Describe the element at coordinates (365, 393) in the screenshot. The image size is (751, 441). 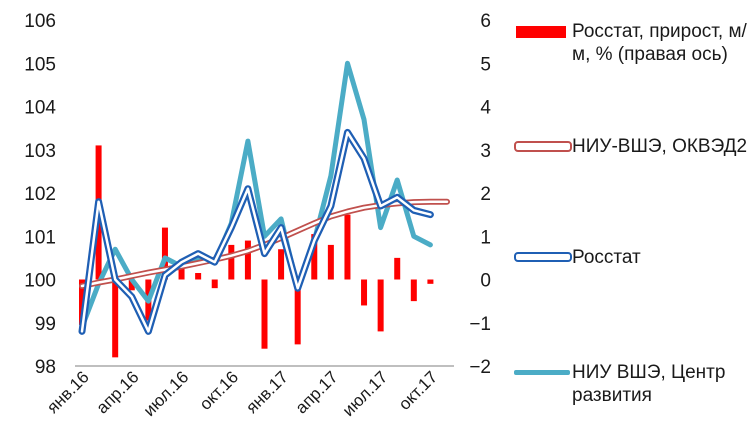
I see `x-tick-label: июл.17` at that location.